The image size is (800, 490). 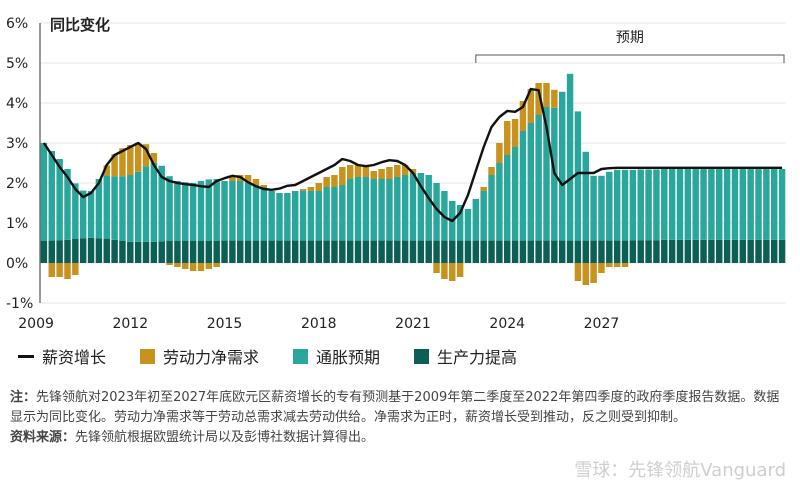 What do you see at coordinates (17, 24) in the screenshot?
I see `y-tick-label: 6%` at bounding box center [17, 24].